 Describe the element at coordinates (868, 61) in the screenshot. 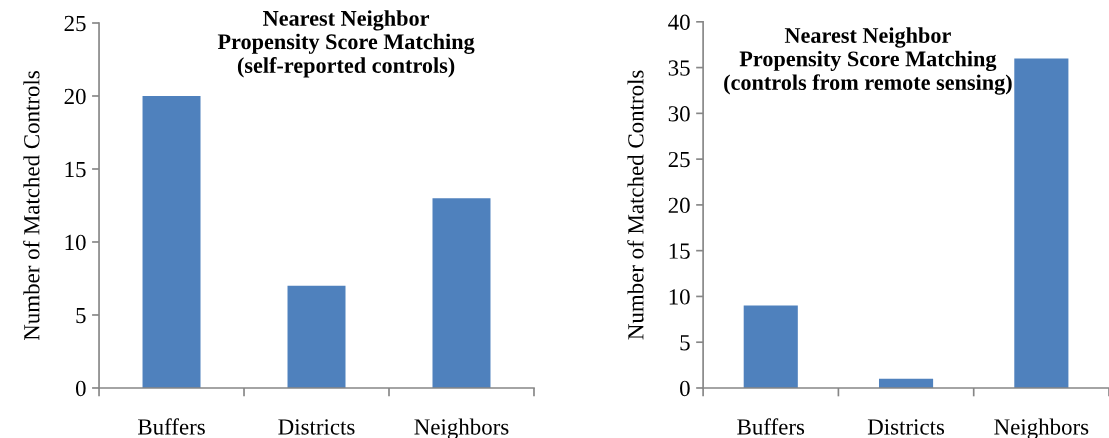

I see `text: Nearest Neighbor Propensity Score Matching (controls from remote sensing)` at that location.